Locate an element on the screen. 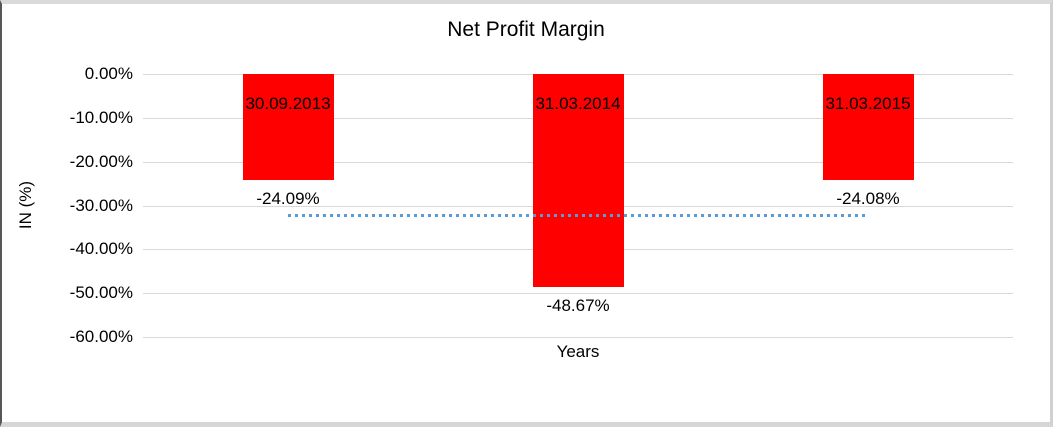 This screenshot has height=427, width=1053. y-tick-label: -10.00% is located at coordinates (101, 117).